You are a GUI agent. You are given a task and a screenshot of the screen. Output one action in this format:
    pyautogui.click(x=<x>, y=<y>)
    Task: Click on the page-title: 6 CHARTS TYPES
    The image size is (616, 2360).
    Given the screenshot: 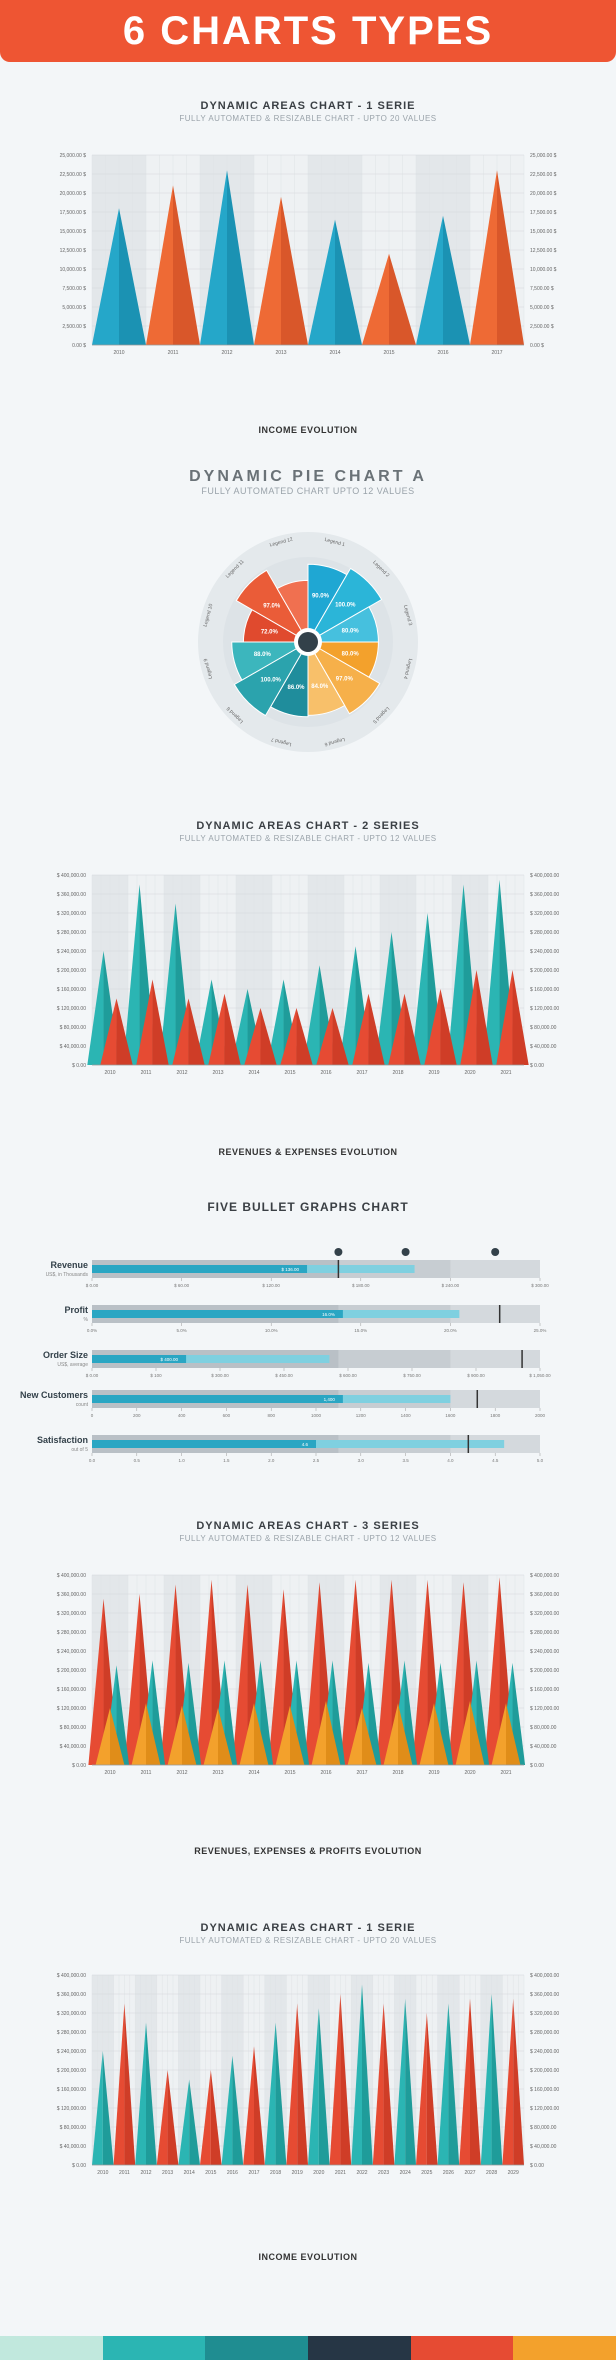 What is the action you would take?
    pyautogui.click(x=308, y=31)
    